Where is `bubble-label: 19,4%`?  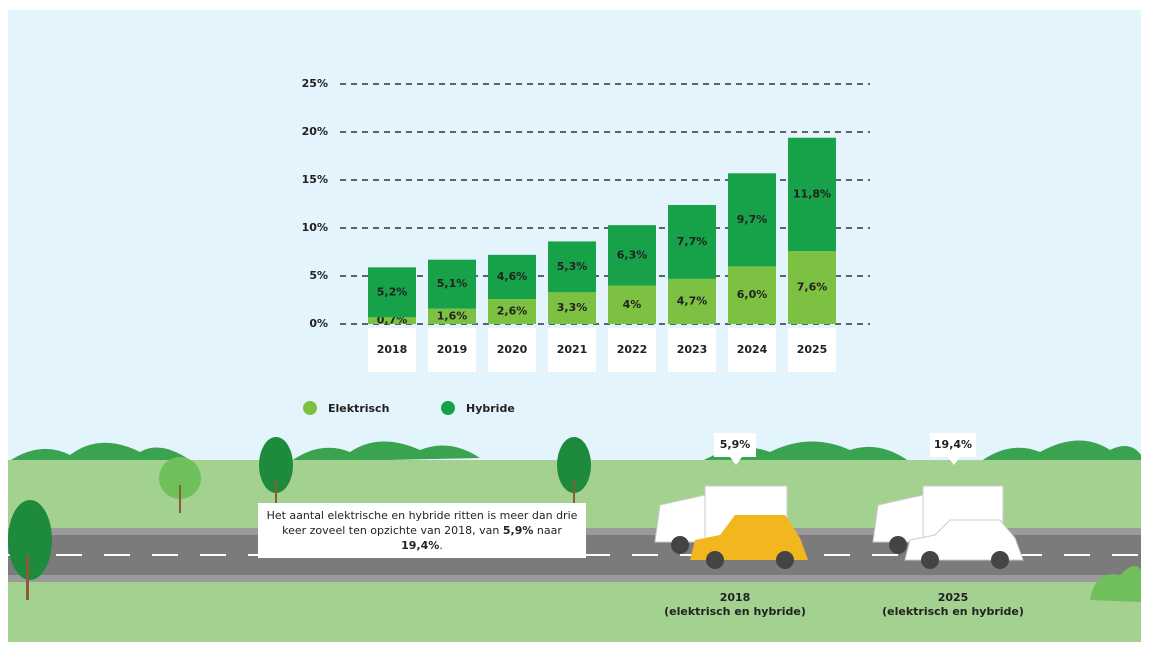
bubble-label: 19,4% is located at coordinates (953, 444).